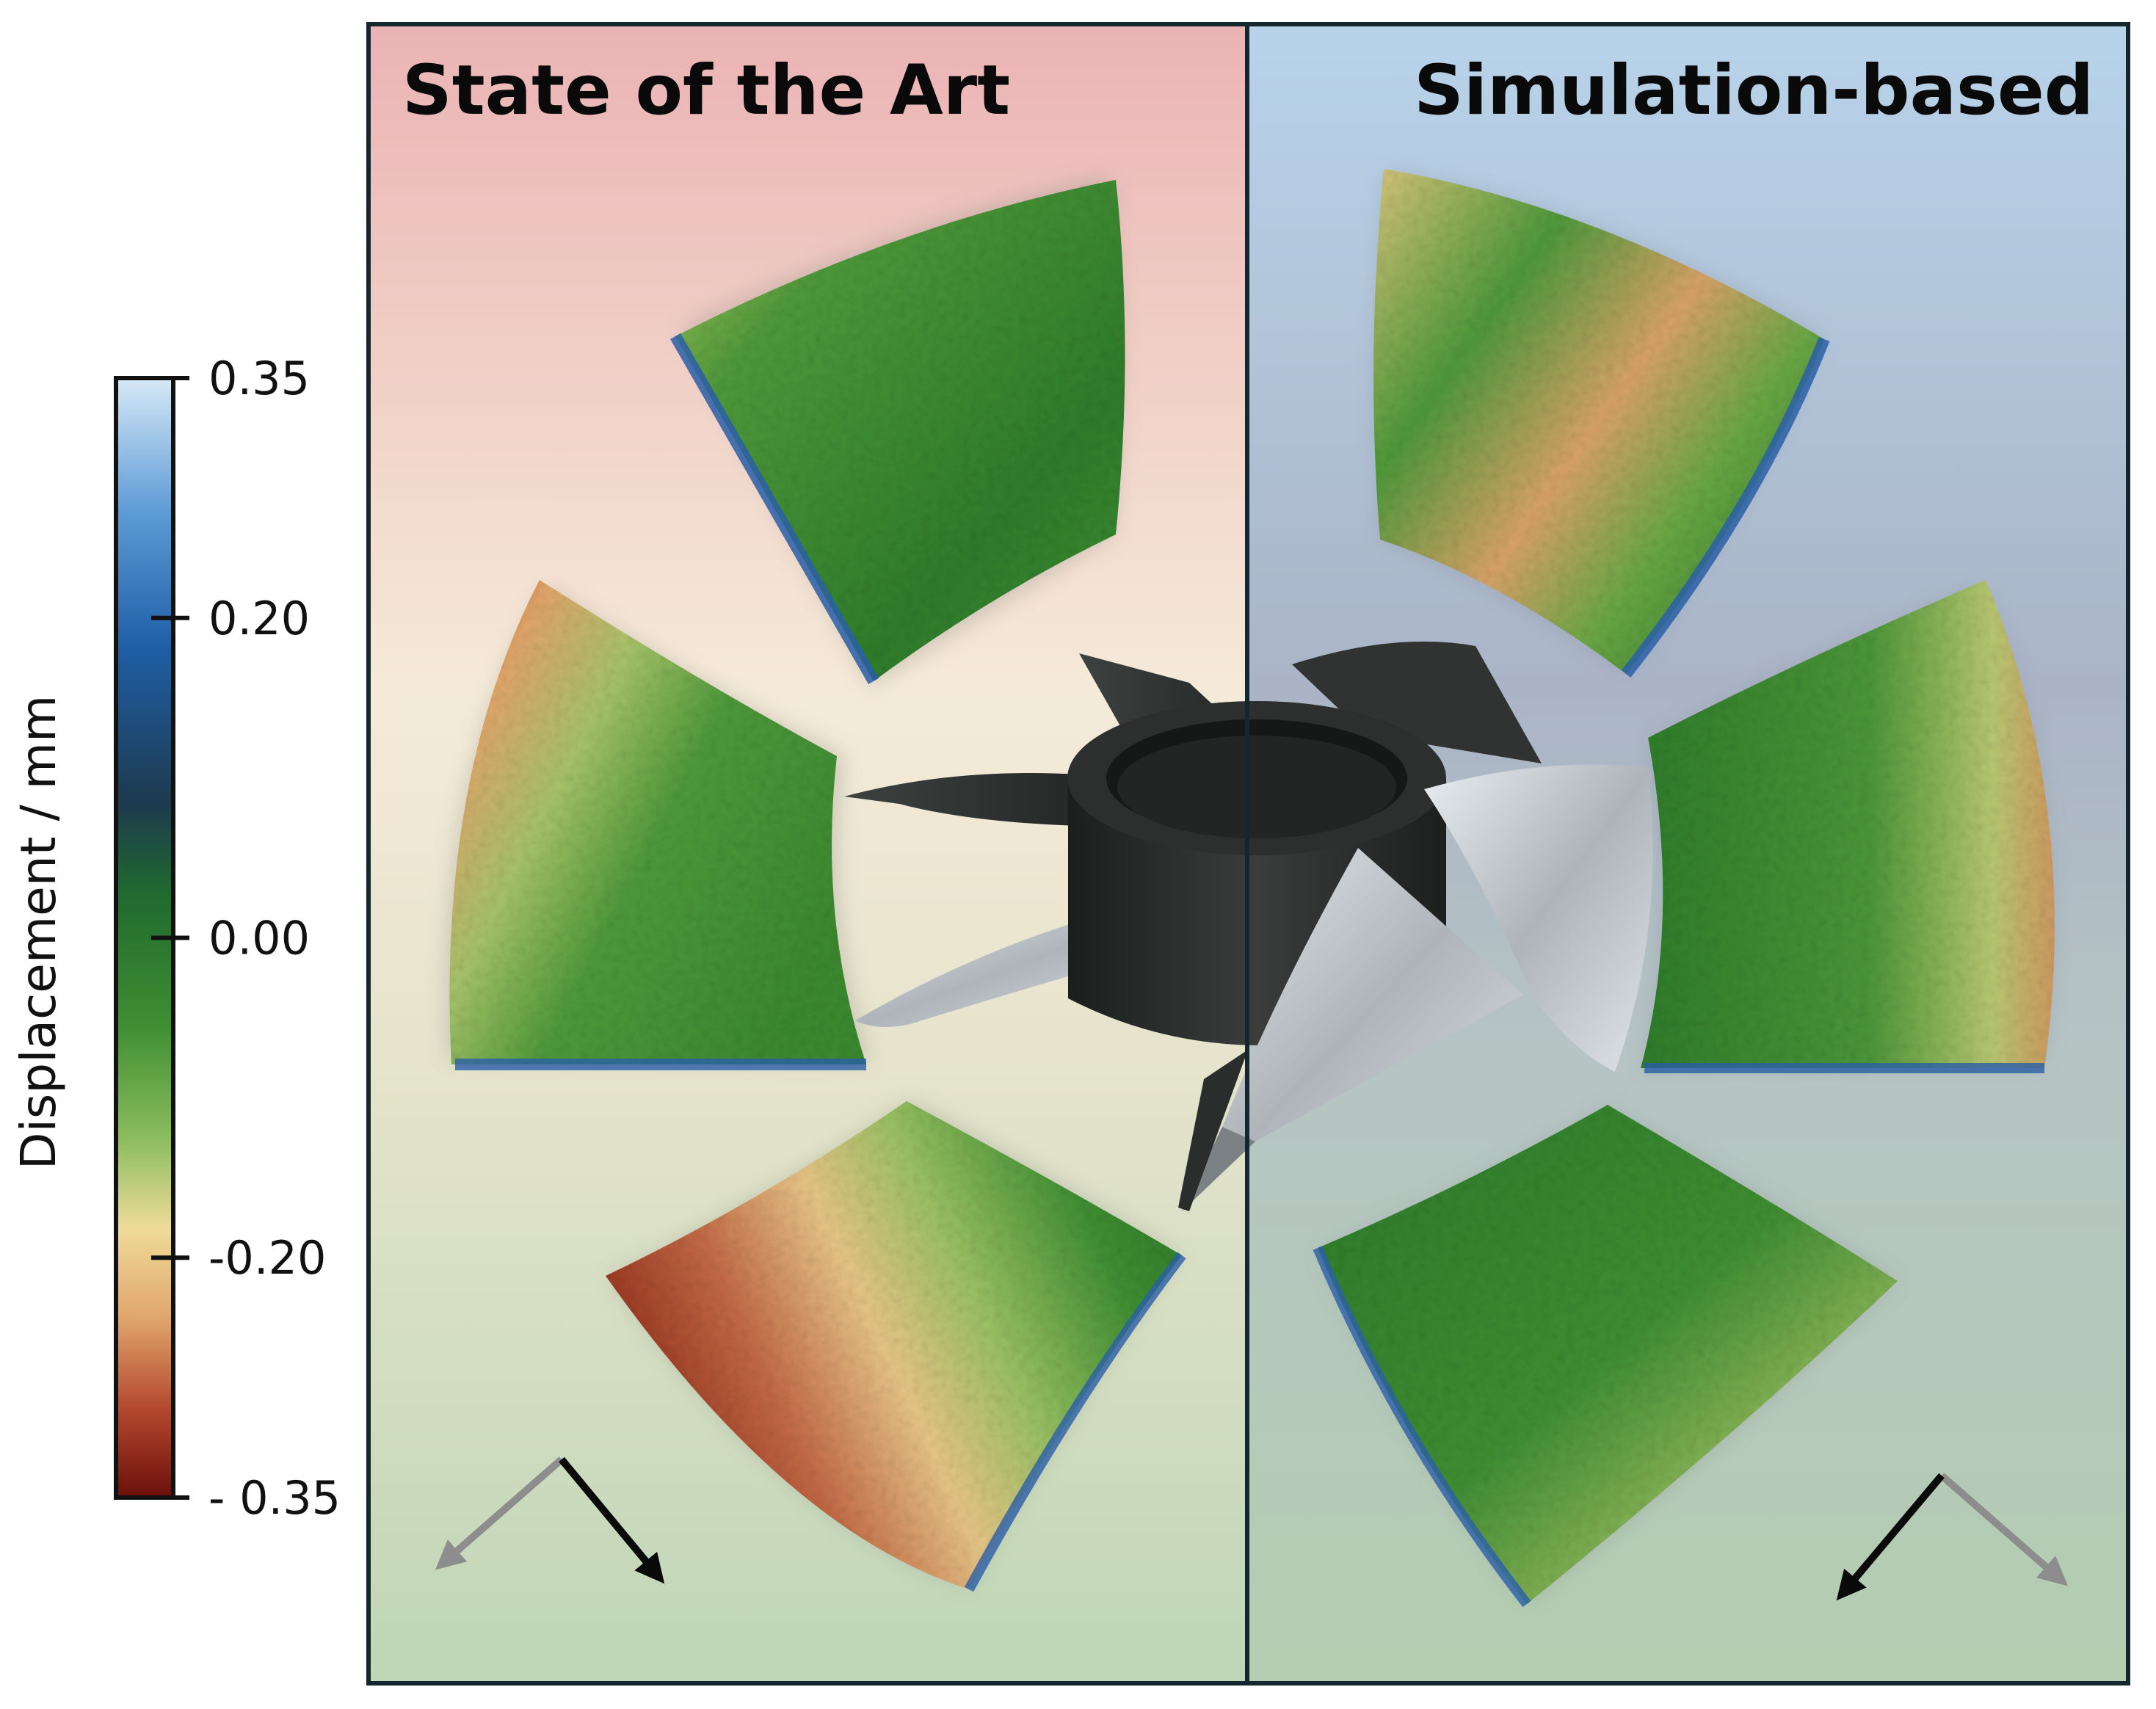  I want to click on right-bottom-blade-scan, so click(1605, 1356).